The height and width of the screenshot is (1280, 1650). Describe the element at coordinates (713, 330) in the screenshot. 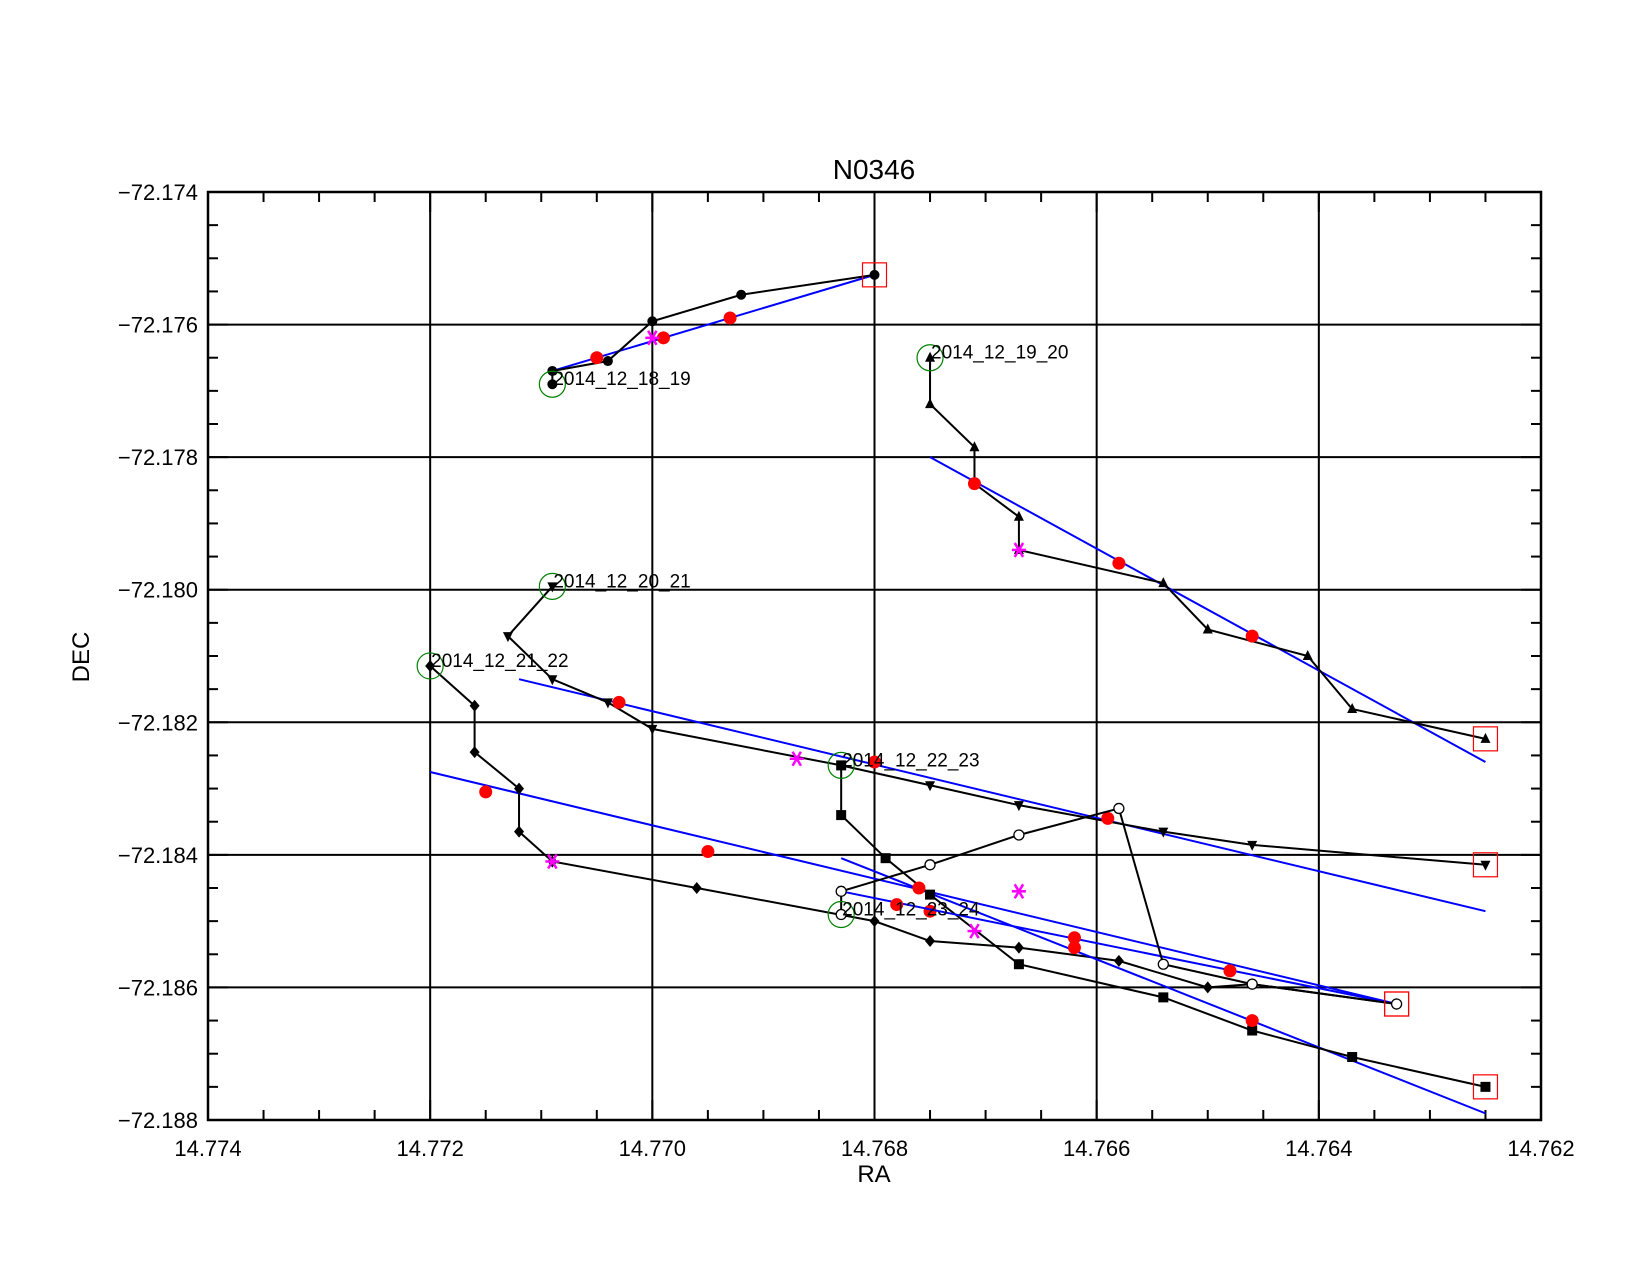

I see `series-2014-12-18-19: 2014_12_18_19` at that location.